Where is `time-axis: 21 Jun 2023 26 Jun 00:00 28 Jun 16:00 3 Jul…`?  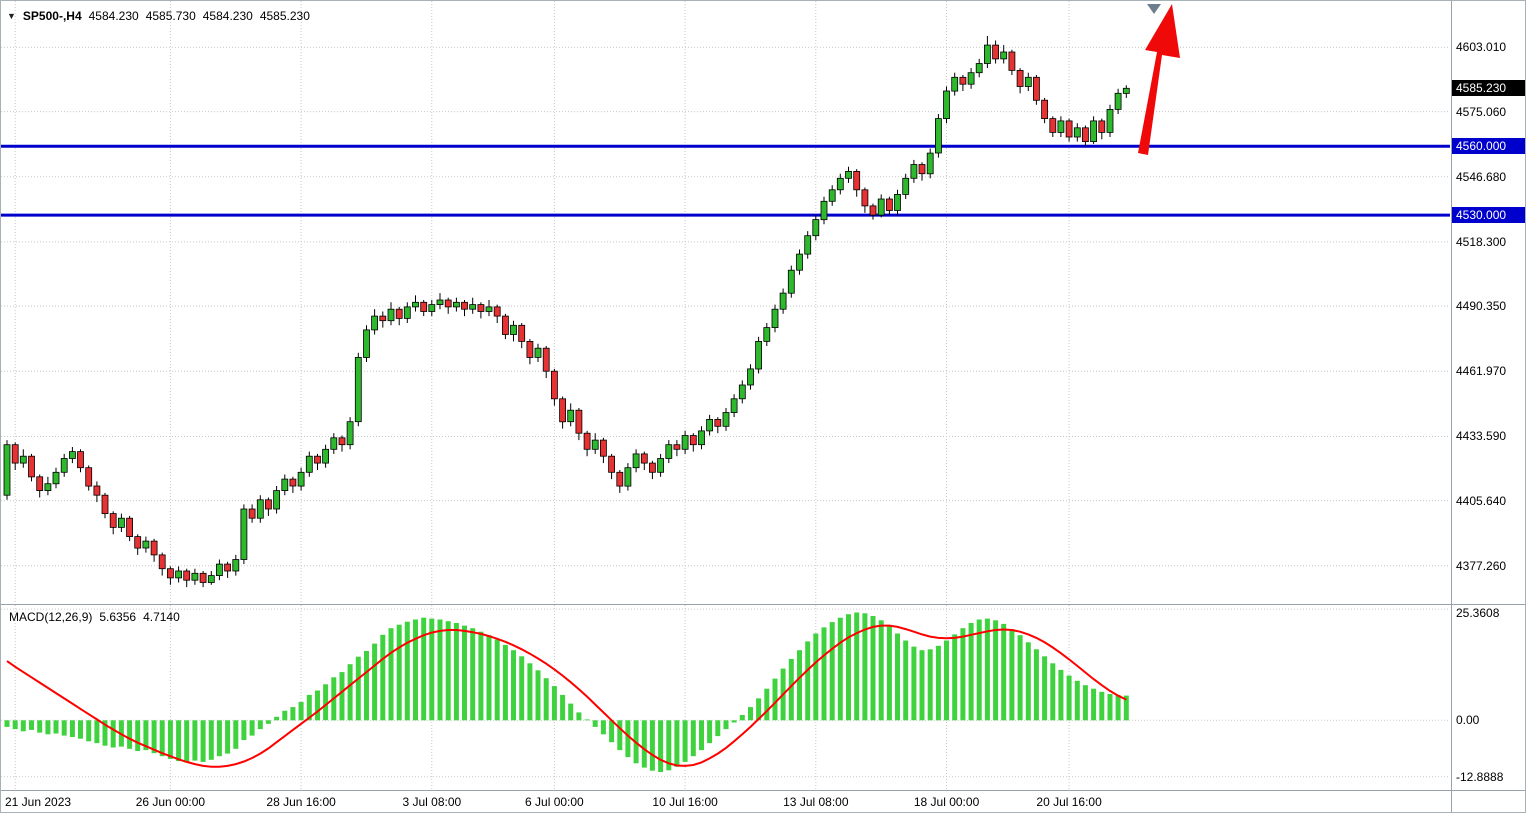
time-axis: 21 Jun 2023 26 Jun 00:00 28 Jun 16:00 3 Jul… is located at coordinates (726, 801).